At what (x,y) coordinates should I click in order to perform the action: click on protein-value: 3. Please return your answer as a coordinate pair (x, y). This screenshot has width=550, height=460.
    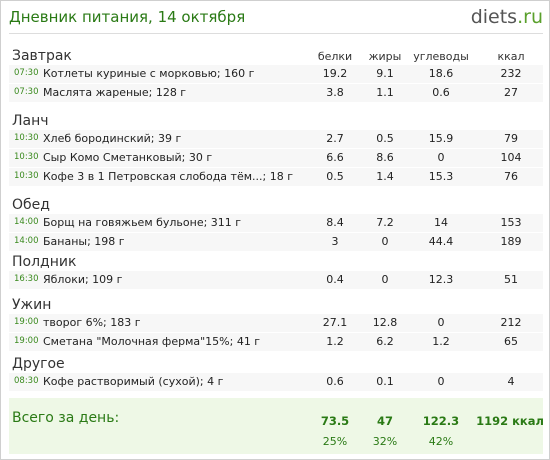
    Looking at the image, I should click on (335, 241).